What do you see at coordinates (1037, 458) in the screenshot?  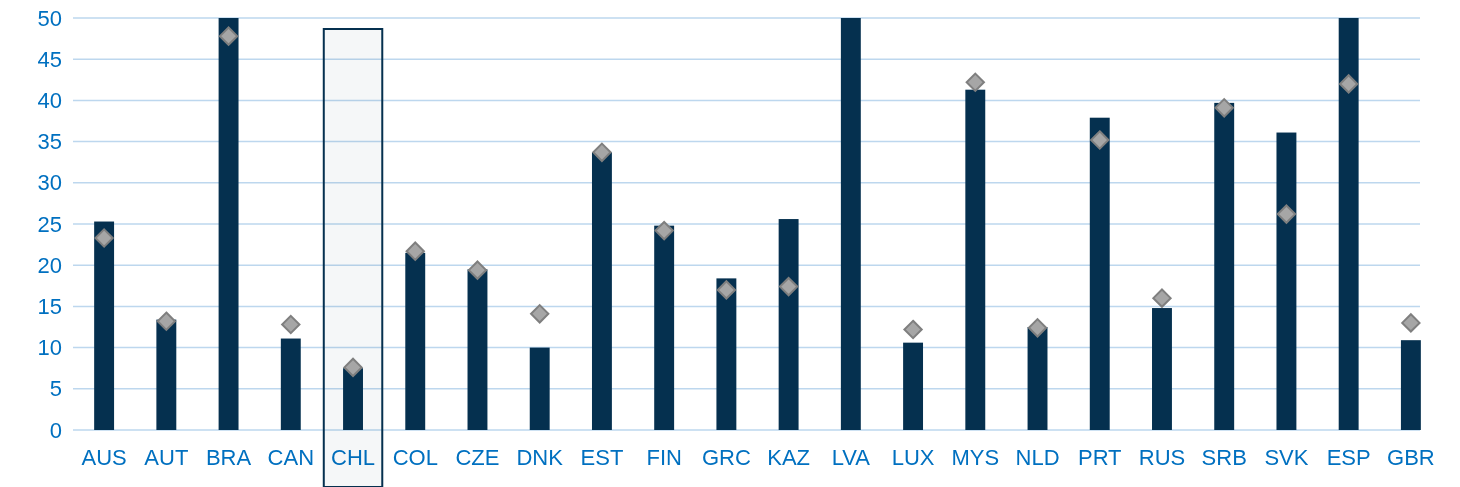 I see `x-tick-label: NLD` at bounding box center [1037, 458].